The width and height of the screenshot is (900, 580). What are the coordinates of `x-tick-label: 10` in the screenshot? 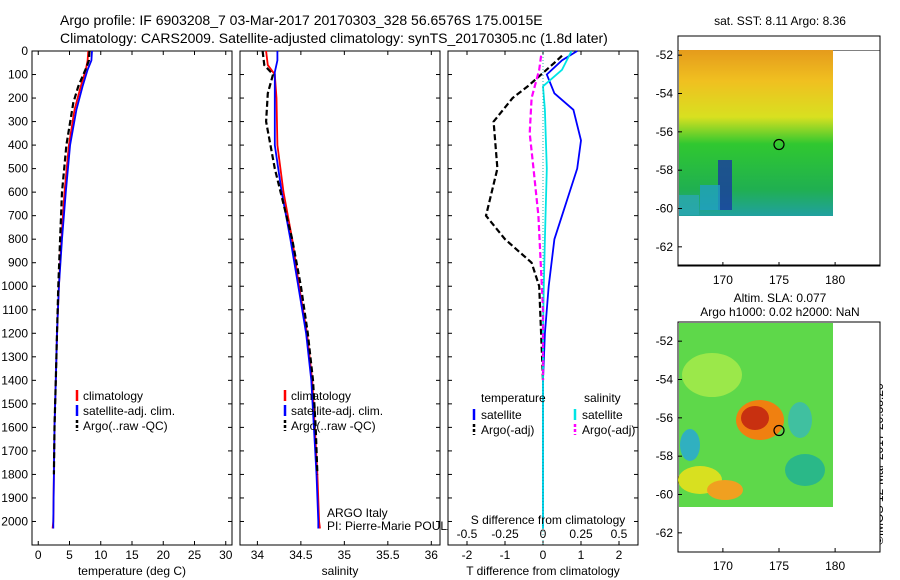 It's located at (101, 555).